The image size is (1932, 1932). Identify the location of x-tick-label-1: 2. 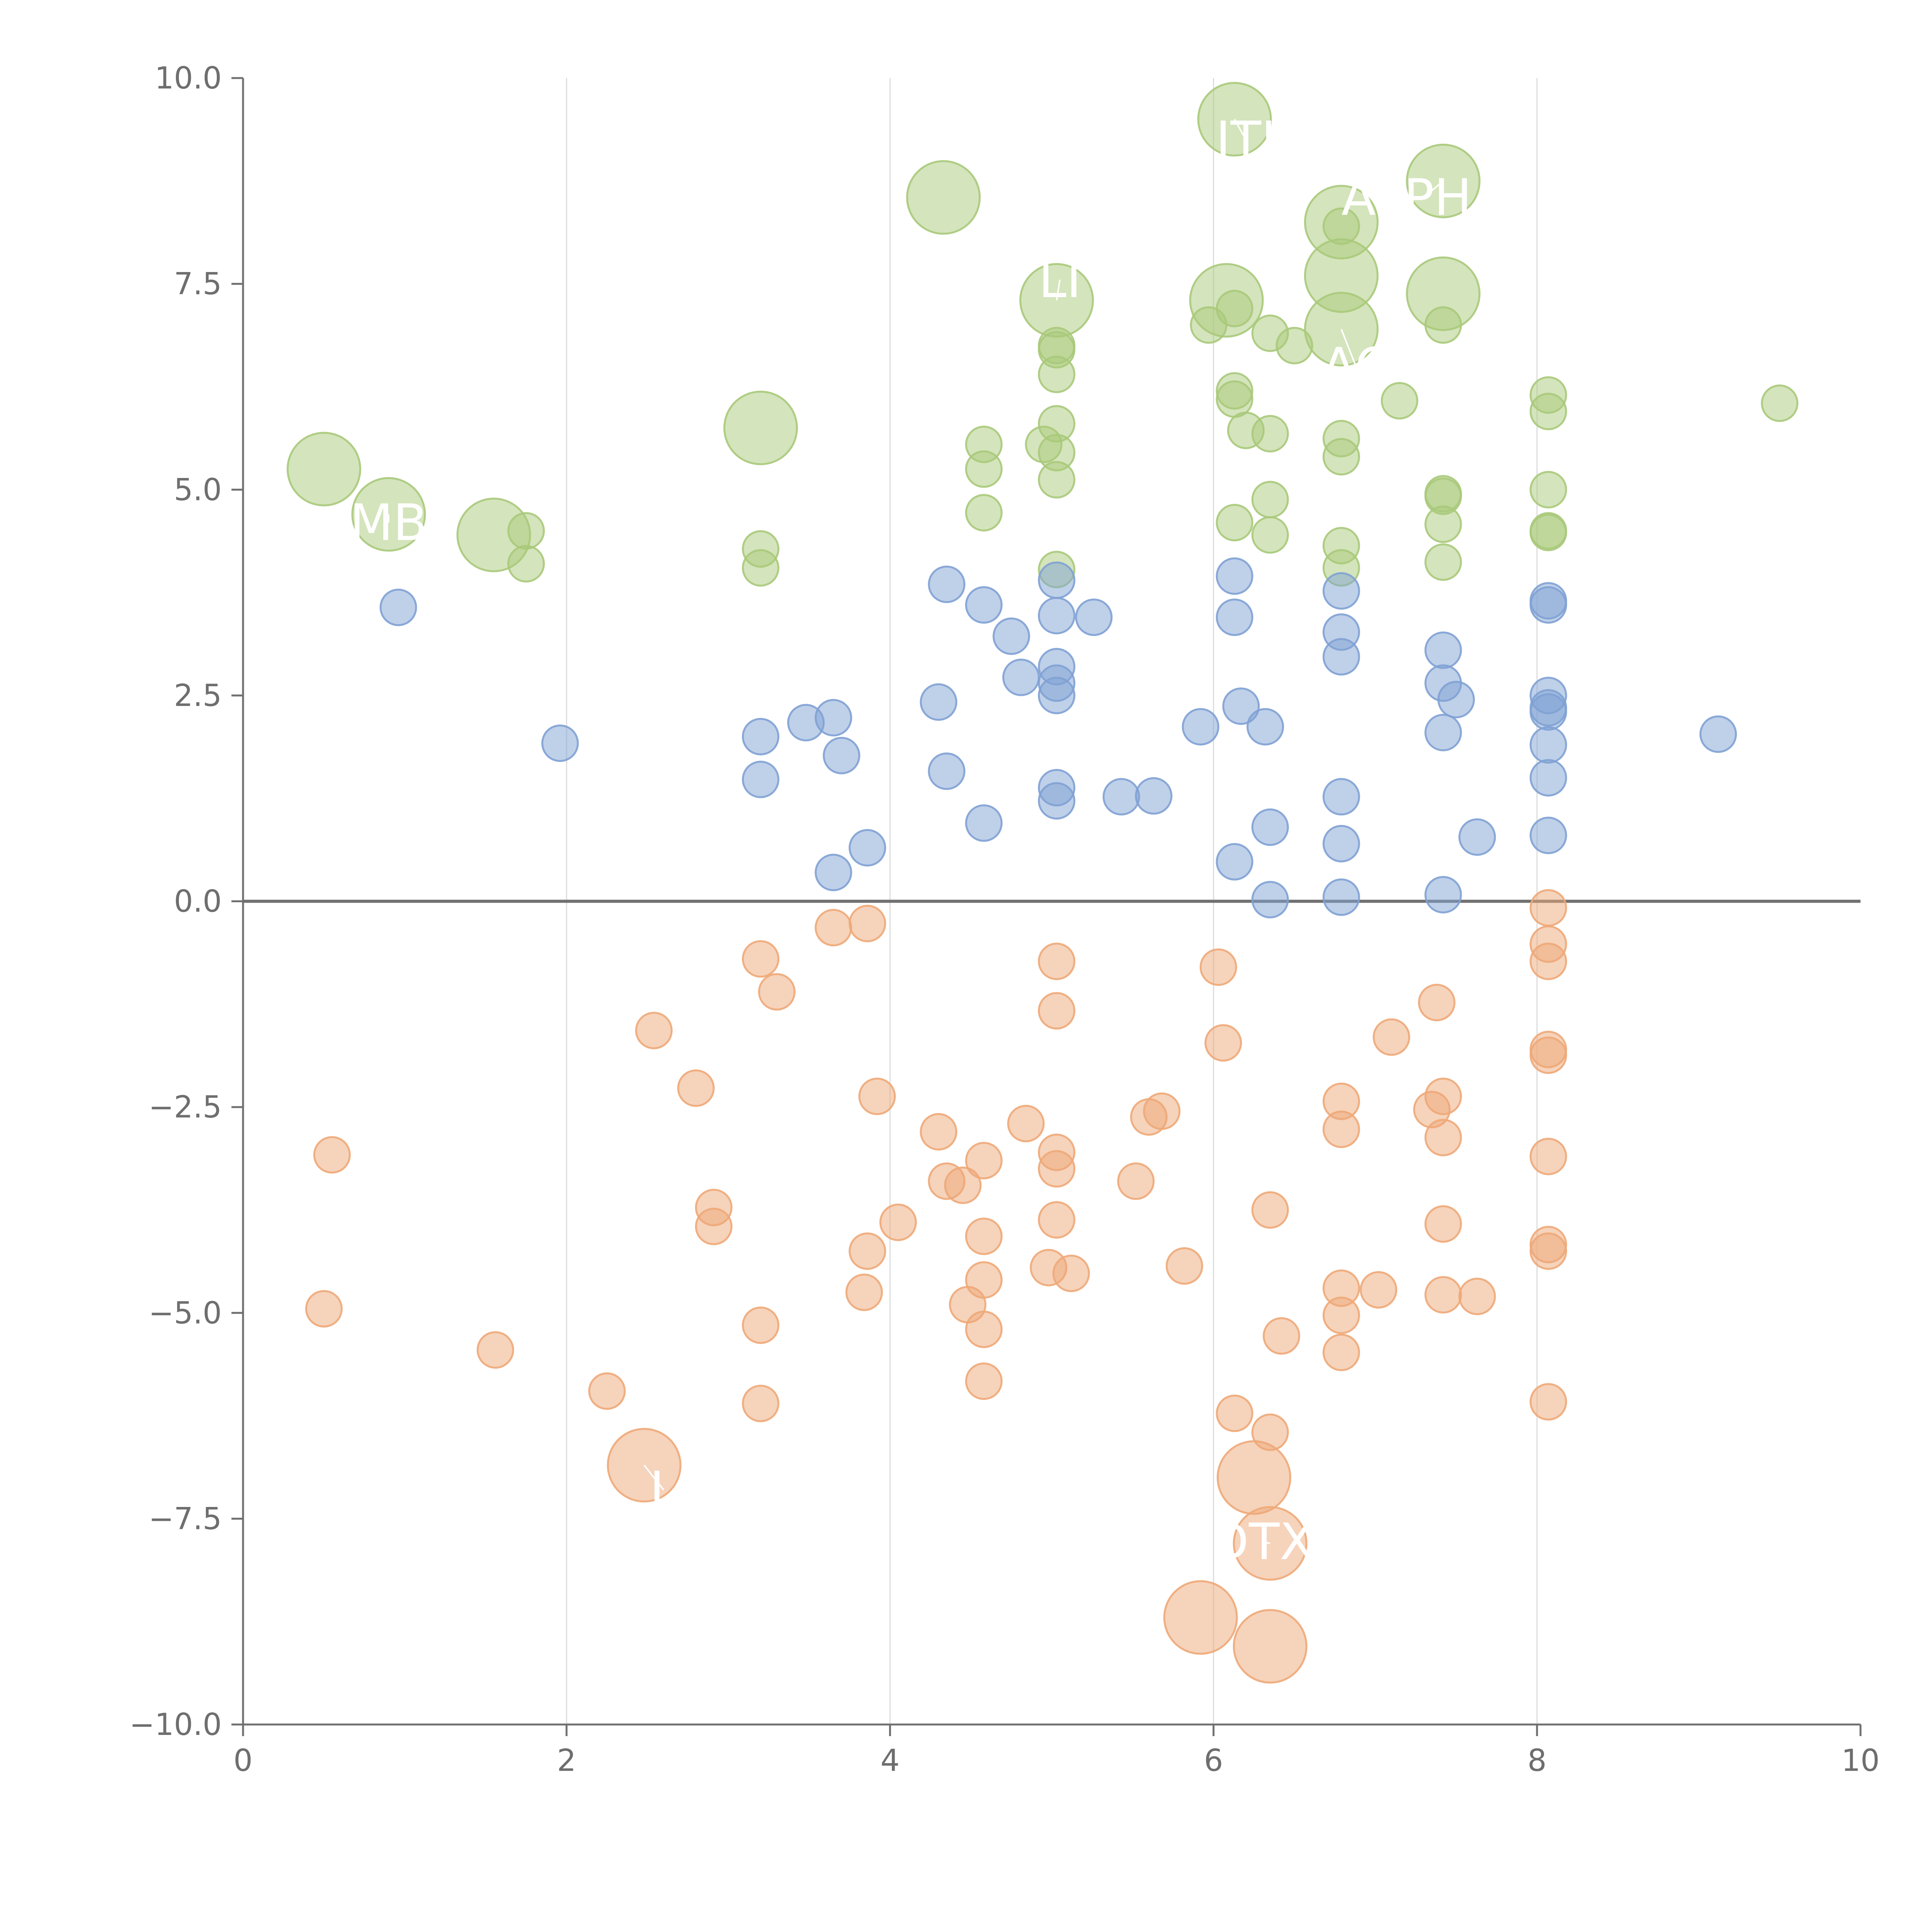
(567, 1760).